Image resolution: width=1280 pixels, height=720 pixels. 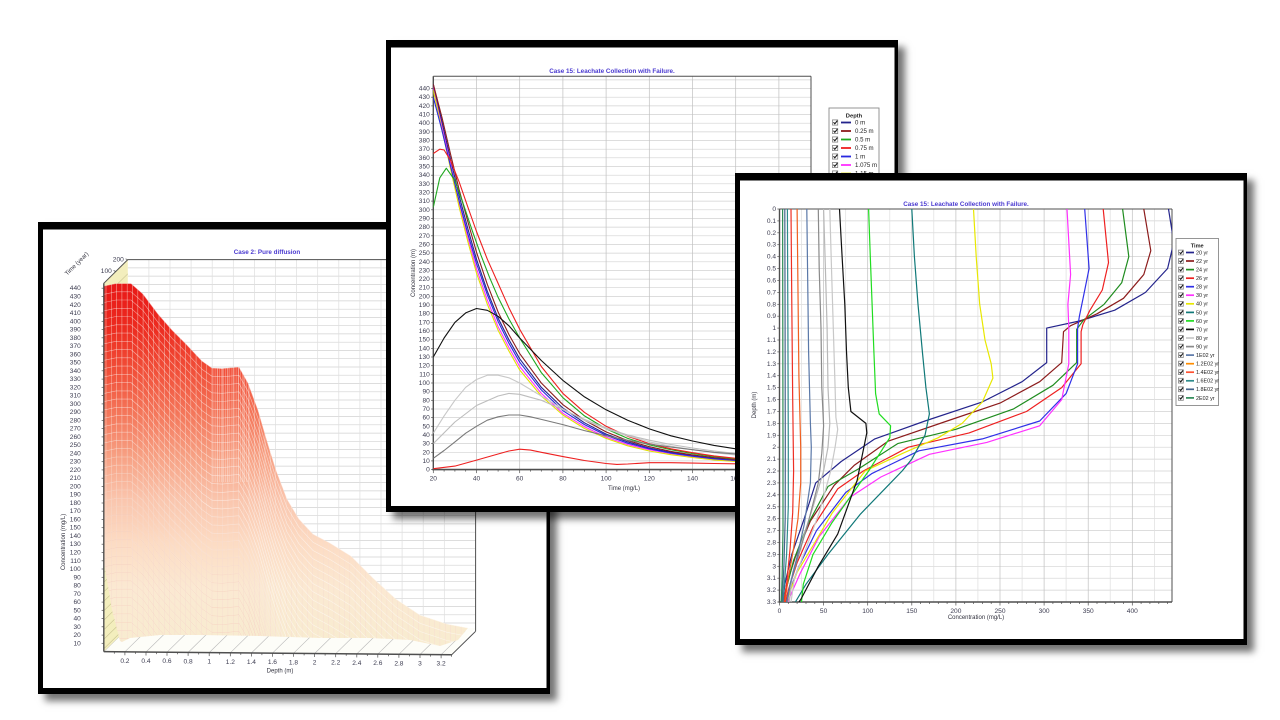 I want to click on svg-text: 2.8, so click(x=771, y=543).